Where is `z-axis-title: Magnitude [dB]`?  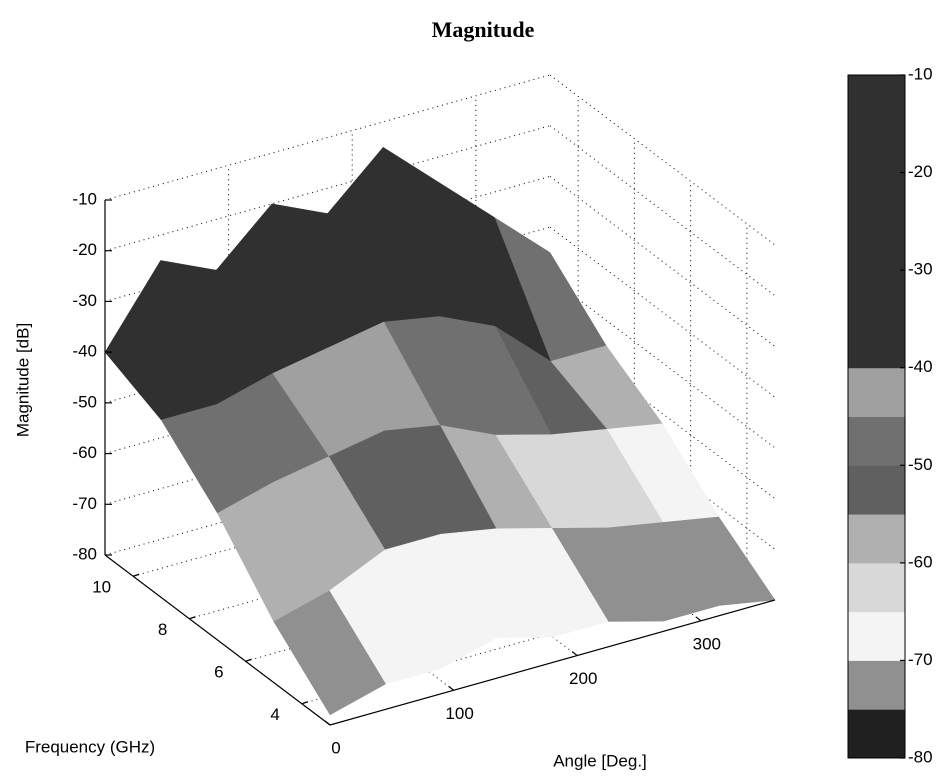 z-axis-title: Magnitude [dB] is located at coordinates (22, 380).